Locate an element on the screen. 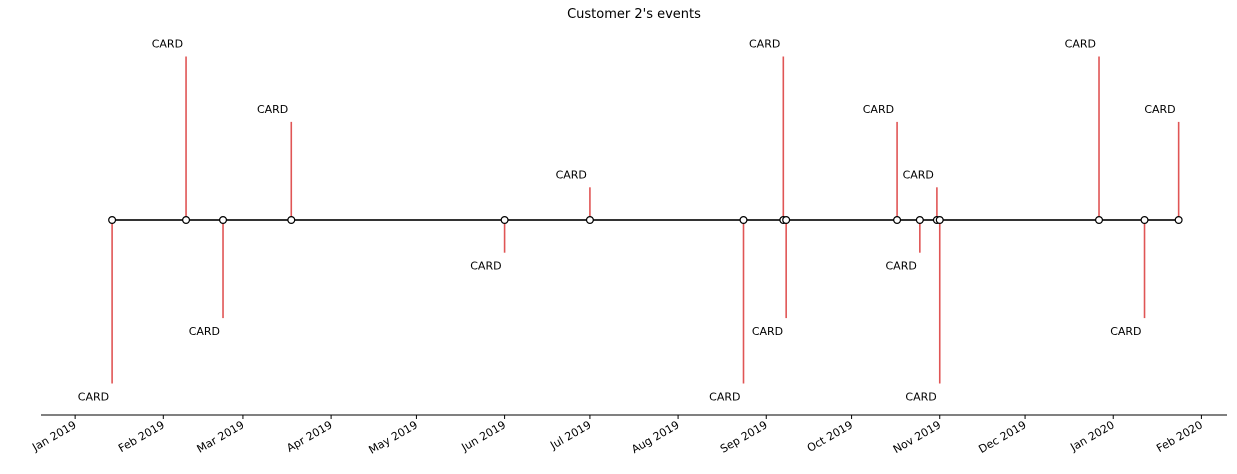  x-tick-label: Jan 2019 is located at coordinates (53, 436).